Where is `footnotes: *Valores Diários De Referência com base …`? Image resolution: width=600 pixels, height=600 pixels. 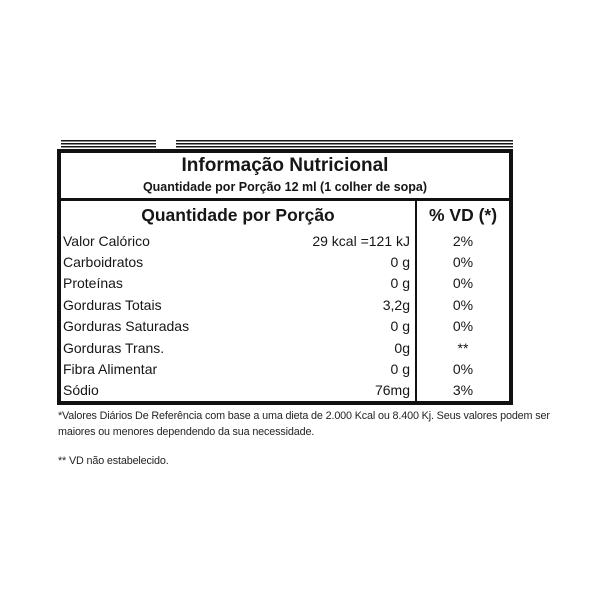 footnotes: *Valores Diários De Referência com base … is located at coordinates (311, 438).